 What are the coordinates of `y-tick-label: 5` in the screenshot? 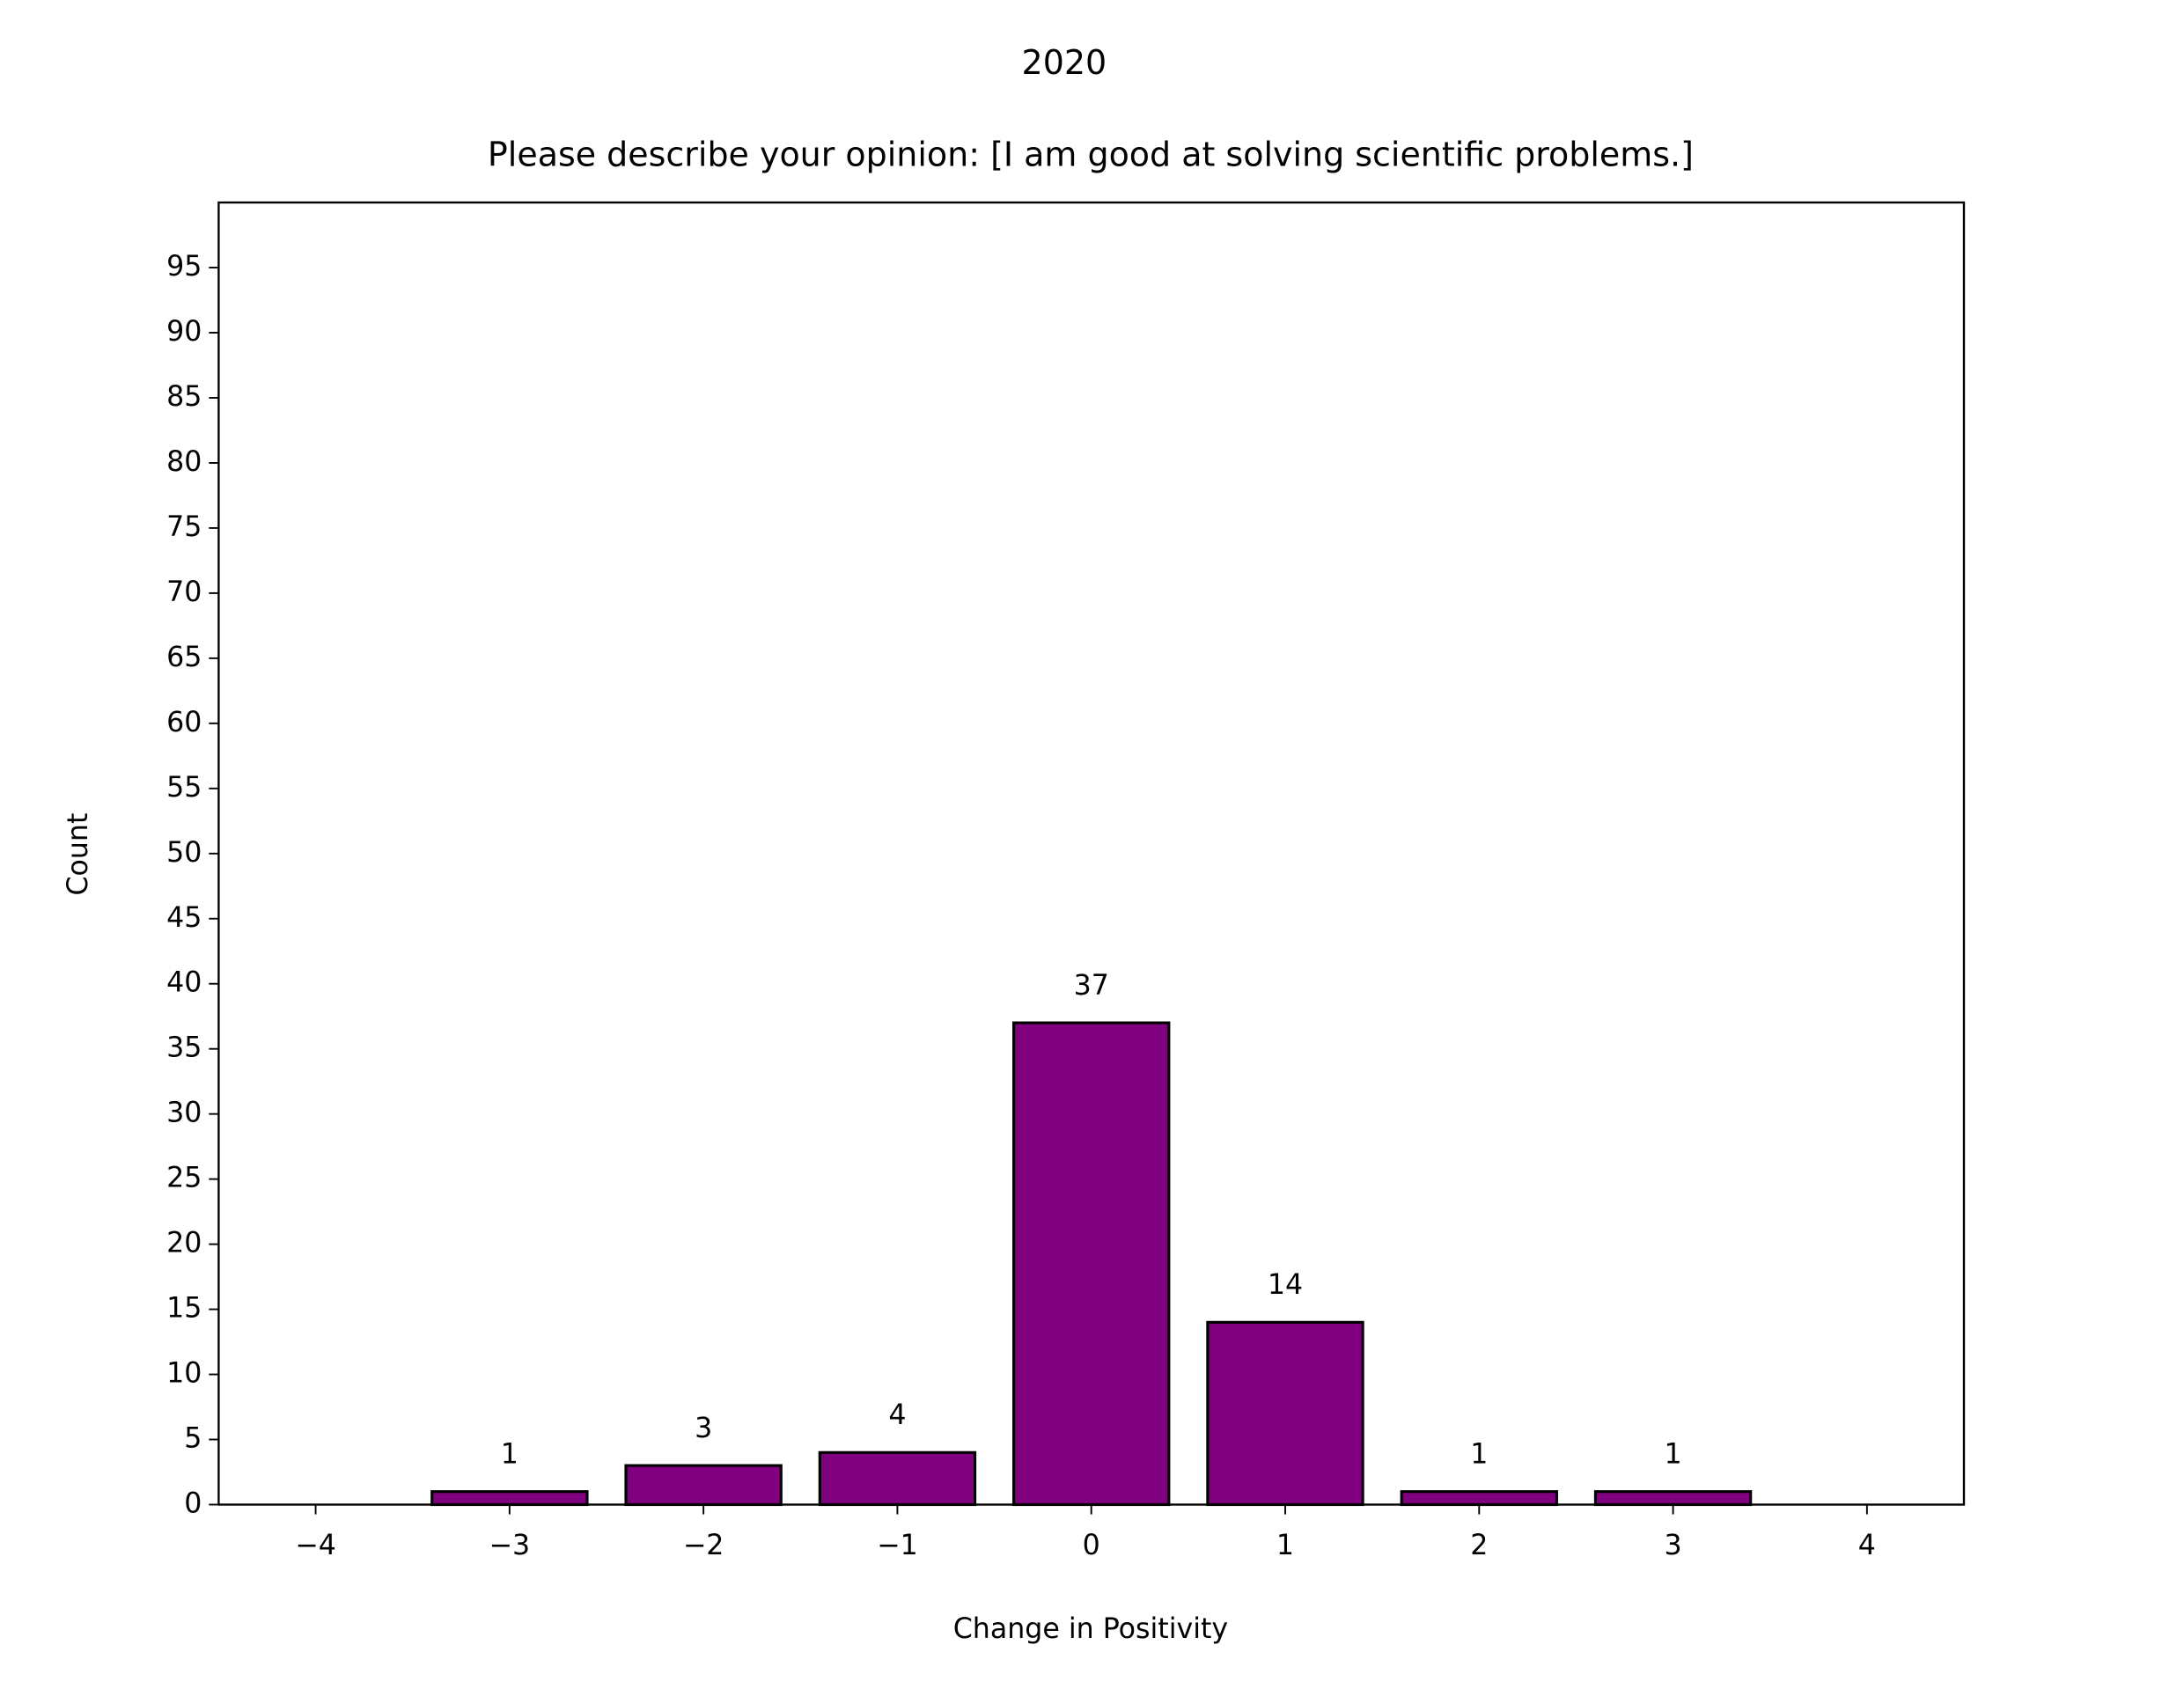 It's located at (193, 1439).